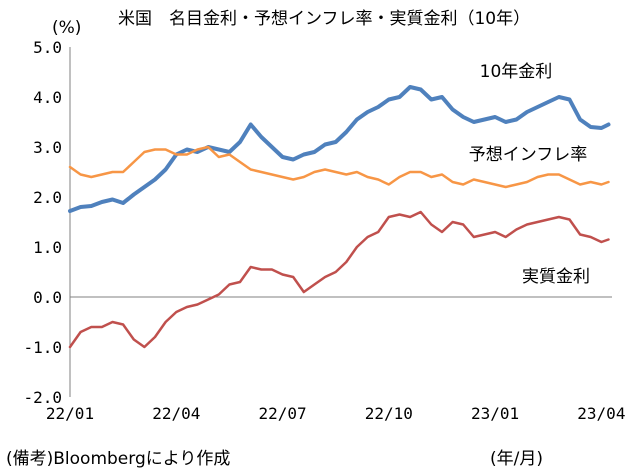  What do you see at coordinates (42, 397) in the screenshot?
I see `y-tick-label: -2.0` at bounding box center [42, 397].